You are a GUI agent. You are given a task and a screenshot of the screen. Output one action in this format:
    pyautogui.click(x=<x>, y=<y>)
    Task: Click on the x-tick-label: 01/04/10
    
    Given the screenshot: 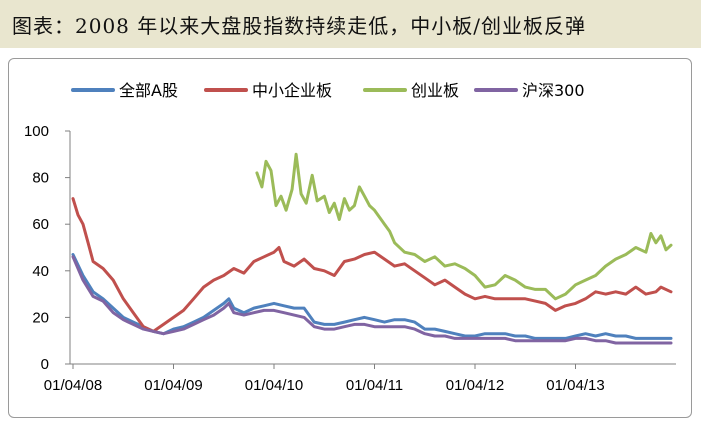 What is the action you would take?
    pyautogui.click(x=274, y=385)
    